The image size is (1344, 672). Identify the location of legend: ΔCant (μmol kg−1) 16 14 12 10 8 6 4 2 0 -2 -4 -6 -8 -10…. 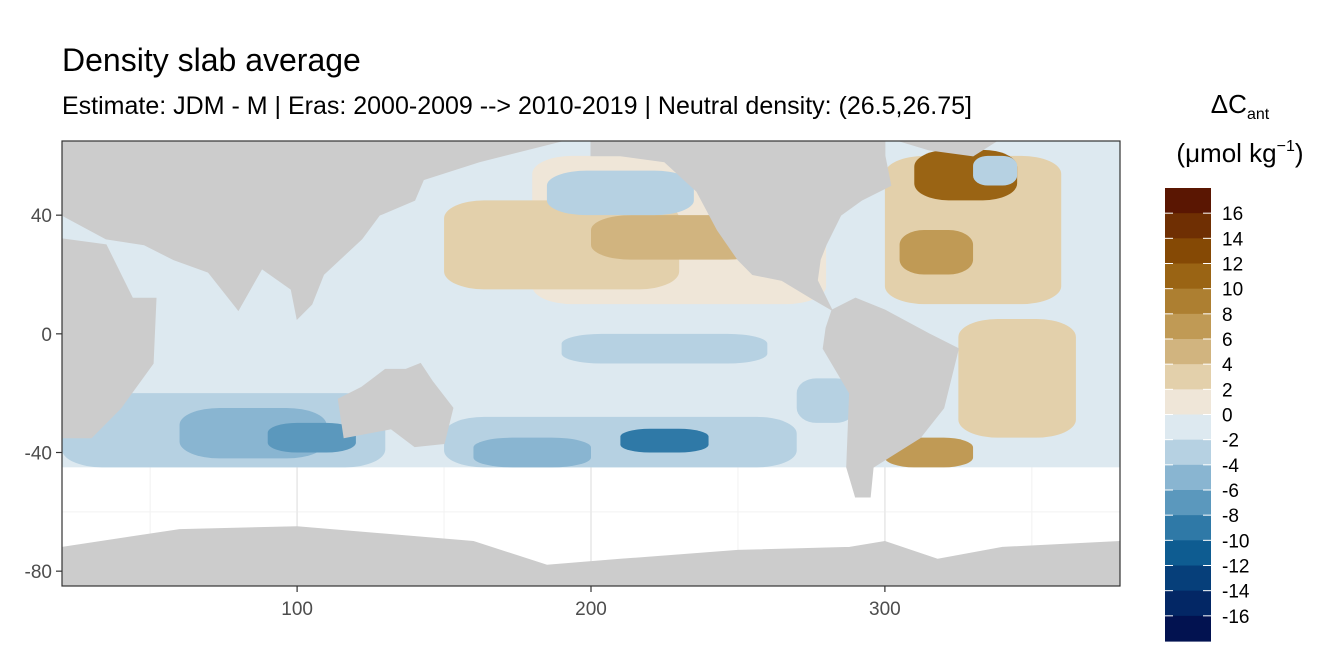
(1234, 365).